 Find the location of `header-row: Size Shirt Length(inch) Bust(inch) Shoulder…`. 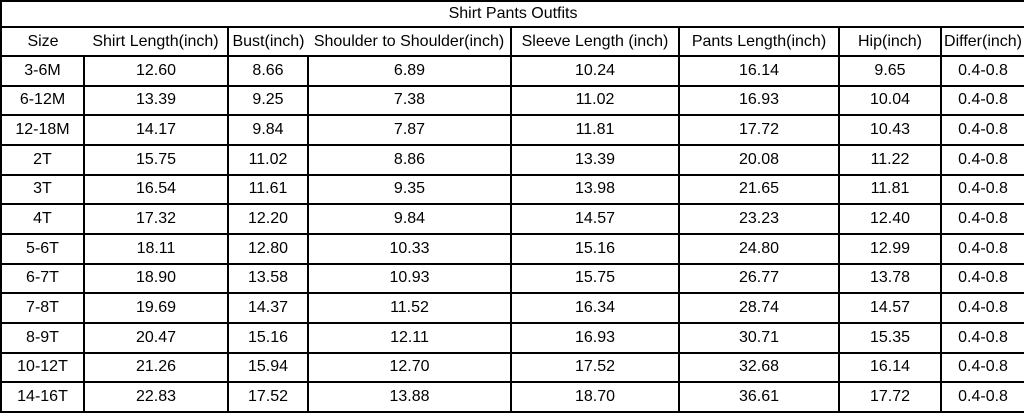

header-row: Size Shirt Length(inch) Bust(inch) Shoulder… is located at coordinates (512, 41).